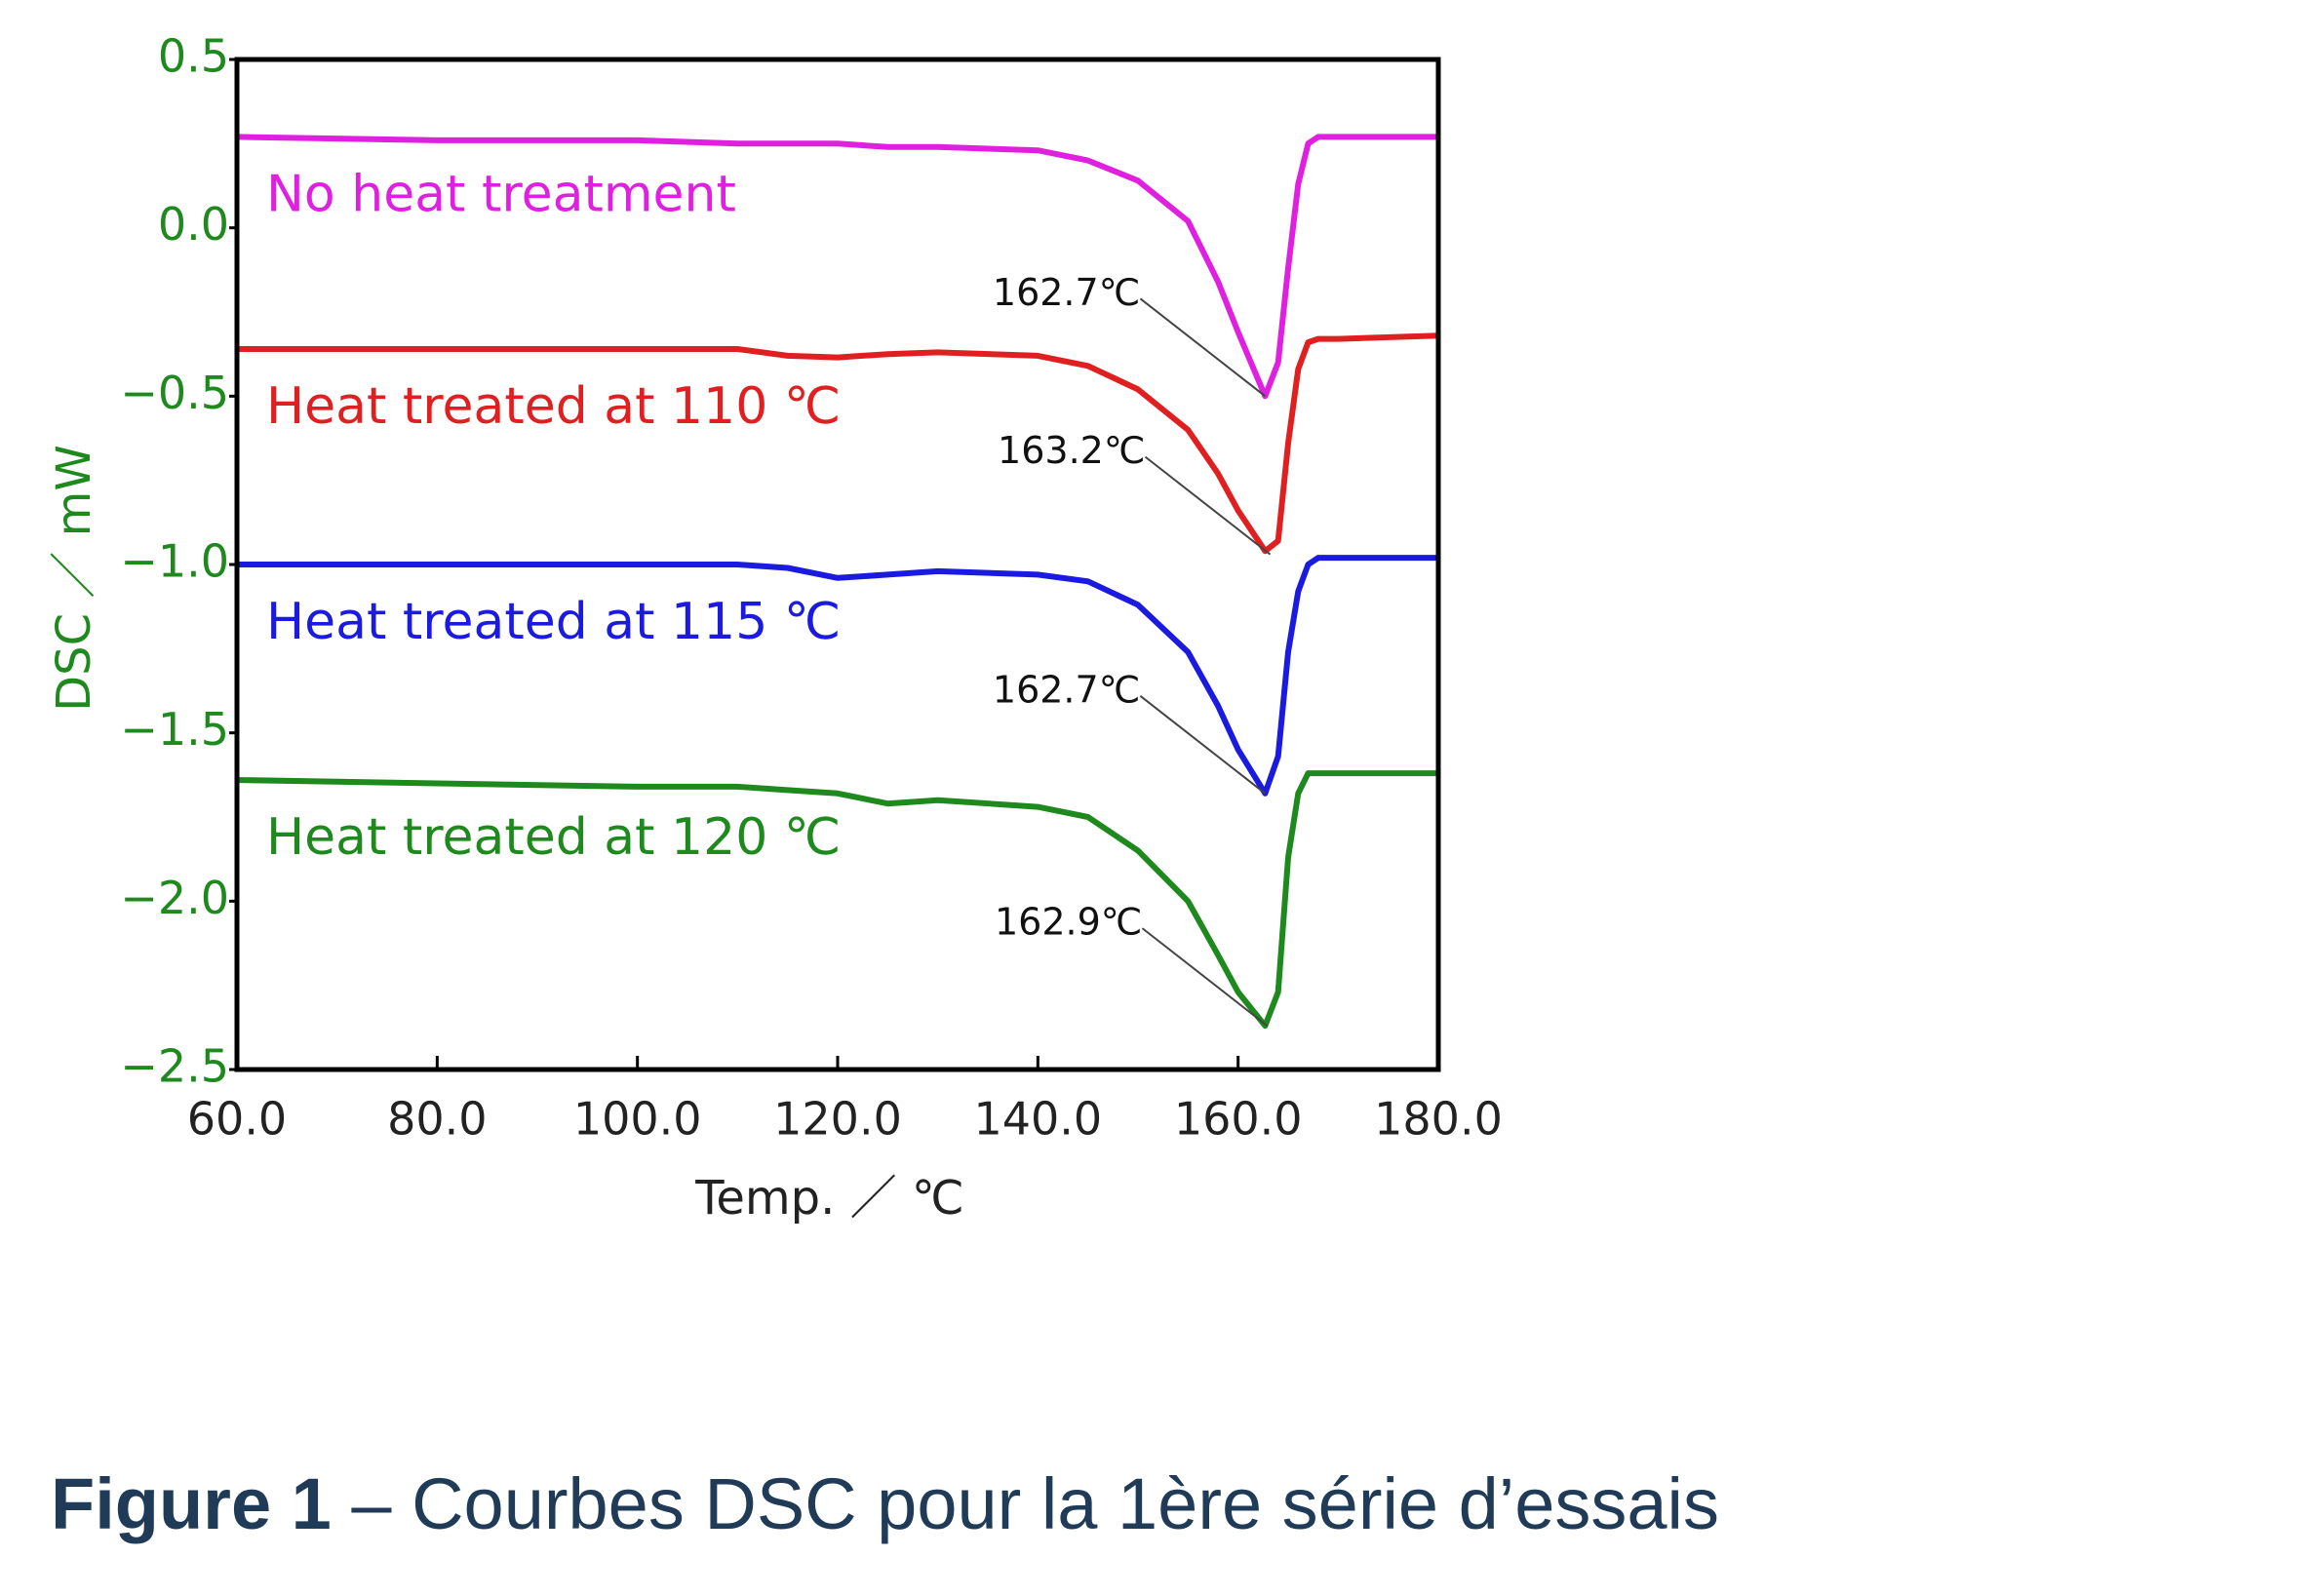 This screenshot has height=1596, width=2314. Describe the element at coordinates (74, 579) in the screenshot. I see `y-axis-title: DSC ／ mW` at that location.